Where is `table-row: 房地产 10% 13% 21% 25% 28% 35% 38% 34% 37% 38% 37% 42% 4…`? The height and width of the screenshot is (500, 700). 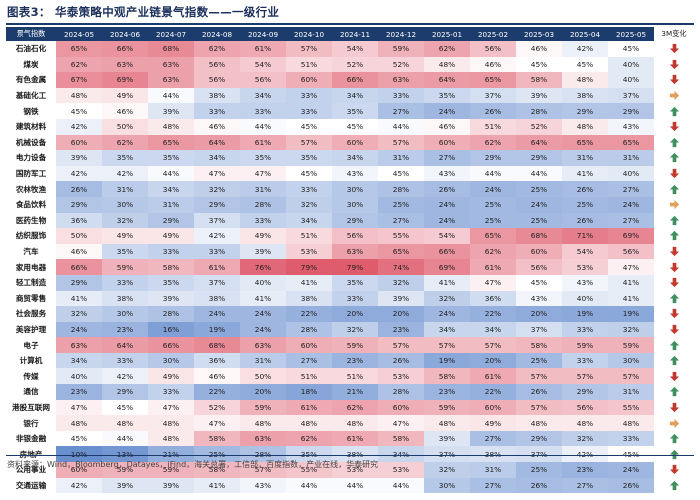 table-row: 房地产 10% 13% 21% 25% 28% 35% 38% 34% 37% 38% 37% 42% 4… is located at coordinates (350, 454).